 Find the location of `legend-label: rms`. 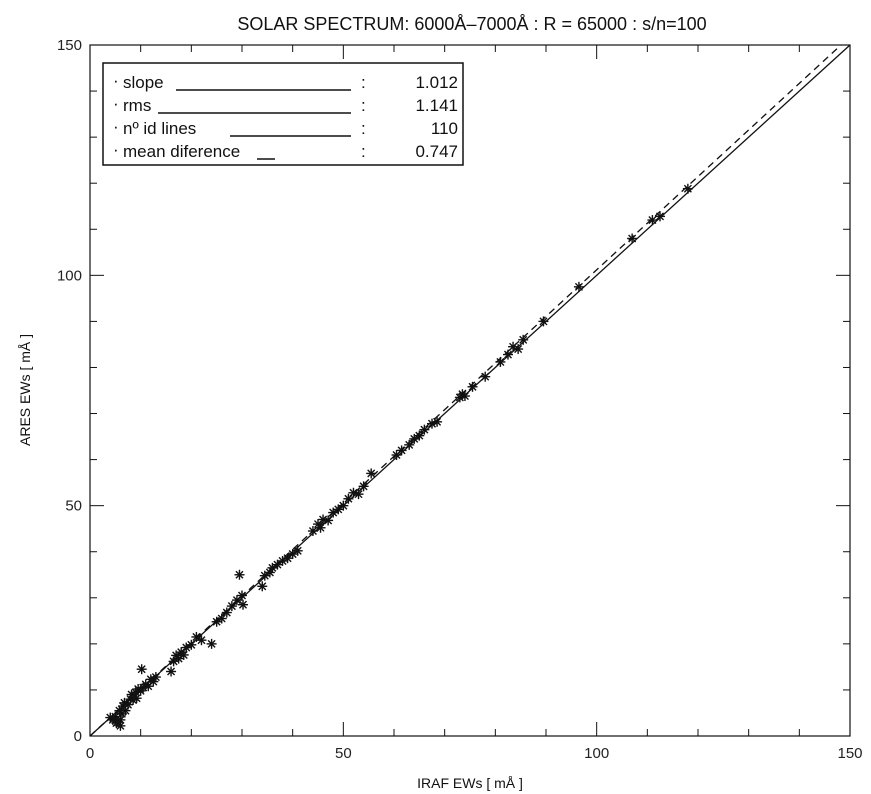

legend-label: rms is located at coordinates (137, 105).